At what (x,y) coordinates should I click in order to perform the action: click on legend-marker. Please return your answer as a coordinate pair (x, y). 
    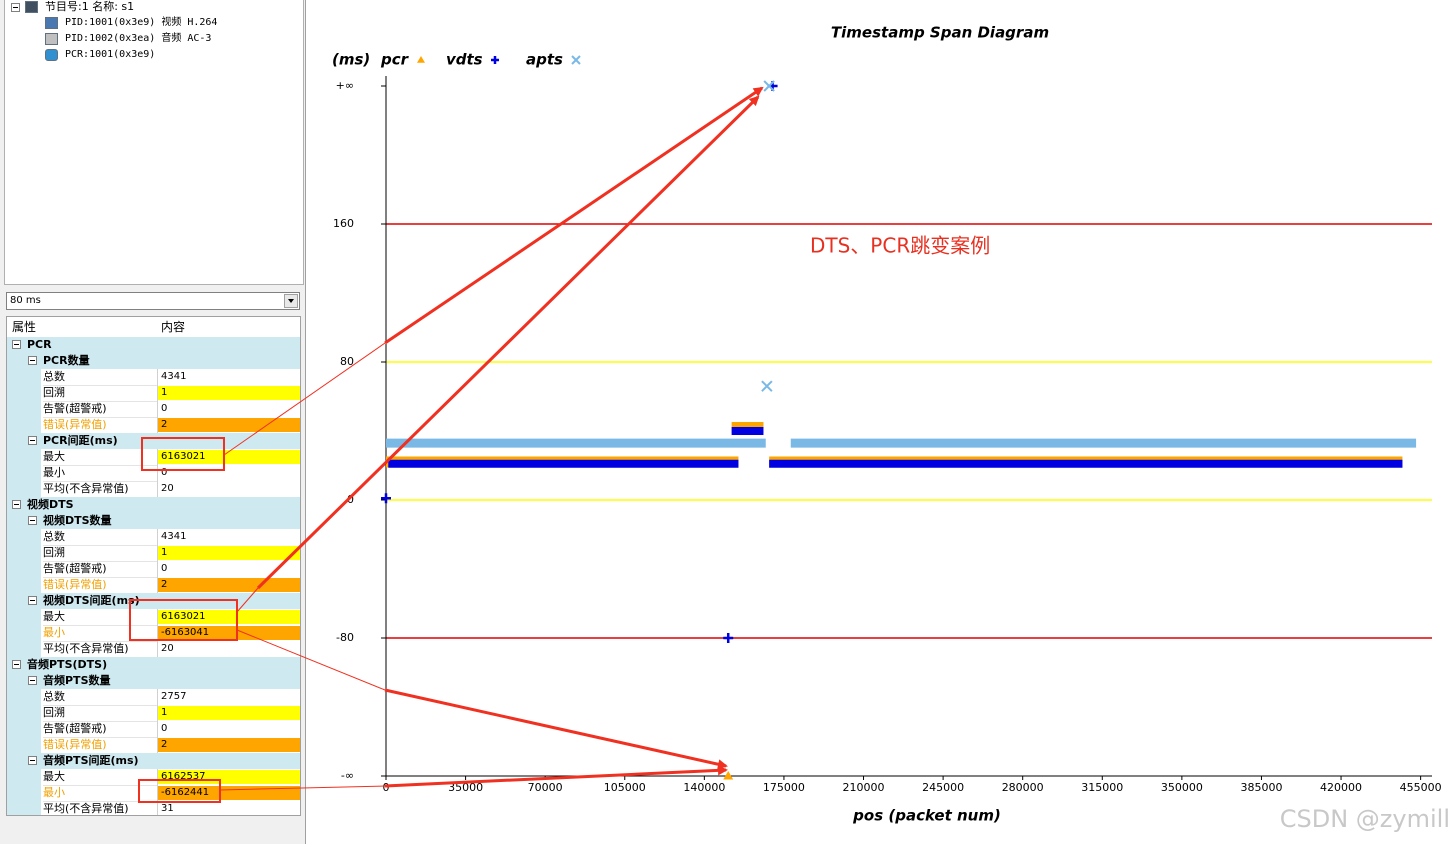
    Looking at the image, I should click on (421, 59).